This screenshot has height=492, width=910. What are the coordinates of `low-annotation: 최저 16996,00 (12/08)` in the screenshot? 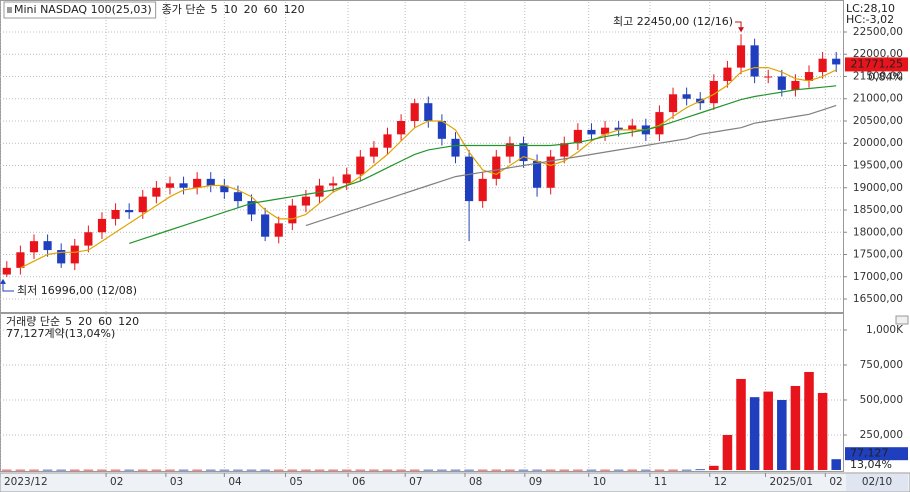 It's located at (77, 290).